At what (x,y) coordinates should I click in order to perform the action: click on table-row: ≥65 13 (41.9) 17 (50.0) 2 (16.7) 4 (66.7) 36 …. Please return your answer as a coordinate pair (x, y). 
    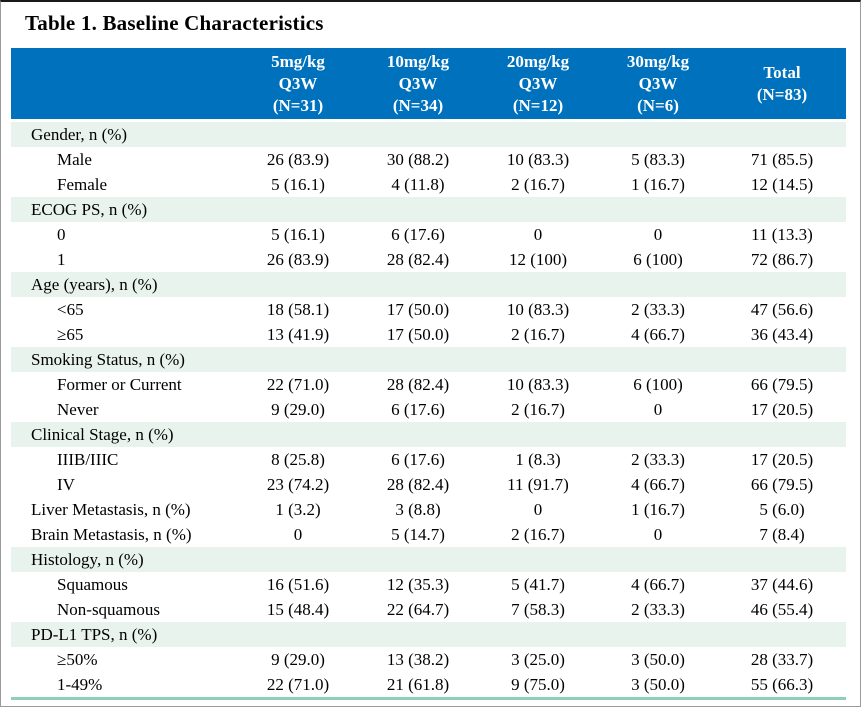
    Looking at the image, I should click on (428, 334).